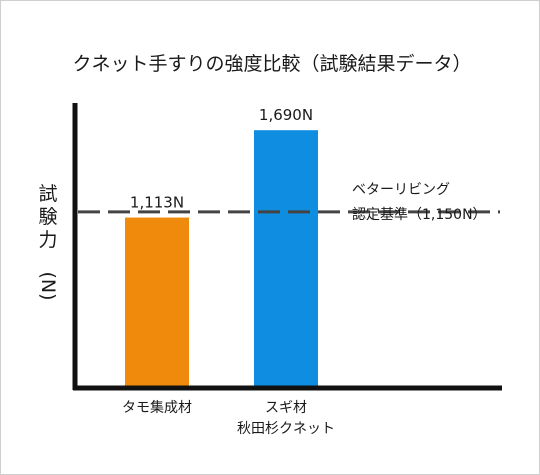 This screenshot has width=540, height=475. Describe the element at coordinates (401, 190) in the screenshot. I see `reference-label-line1: ベターリビング` at that location.